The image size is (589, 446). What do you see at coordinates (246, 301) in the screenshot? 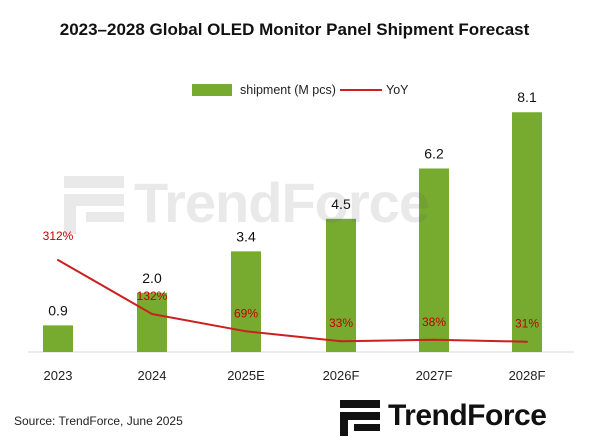
I see `bar-2025E` at bounding box center [246, 301].